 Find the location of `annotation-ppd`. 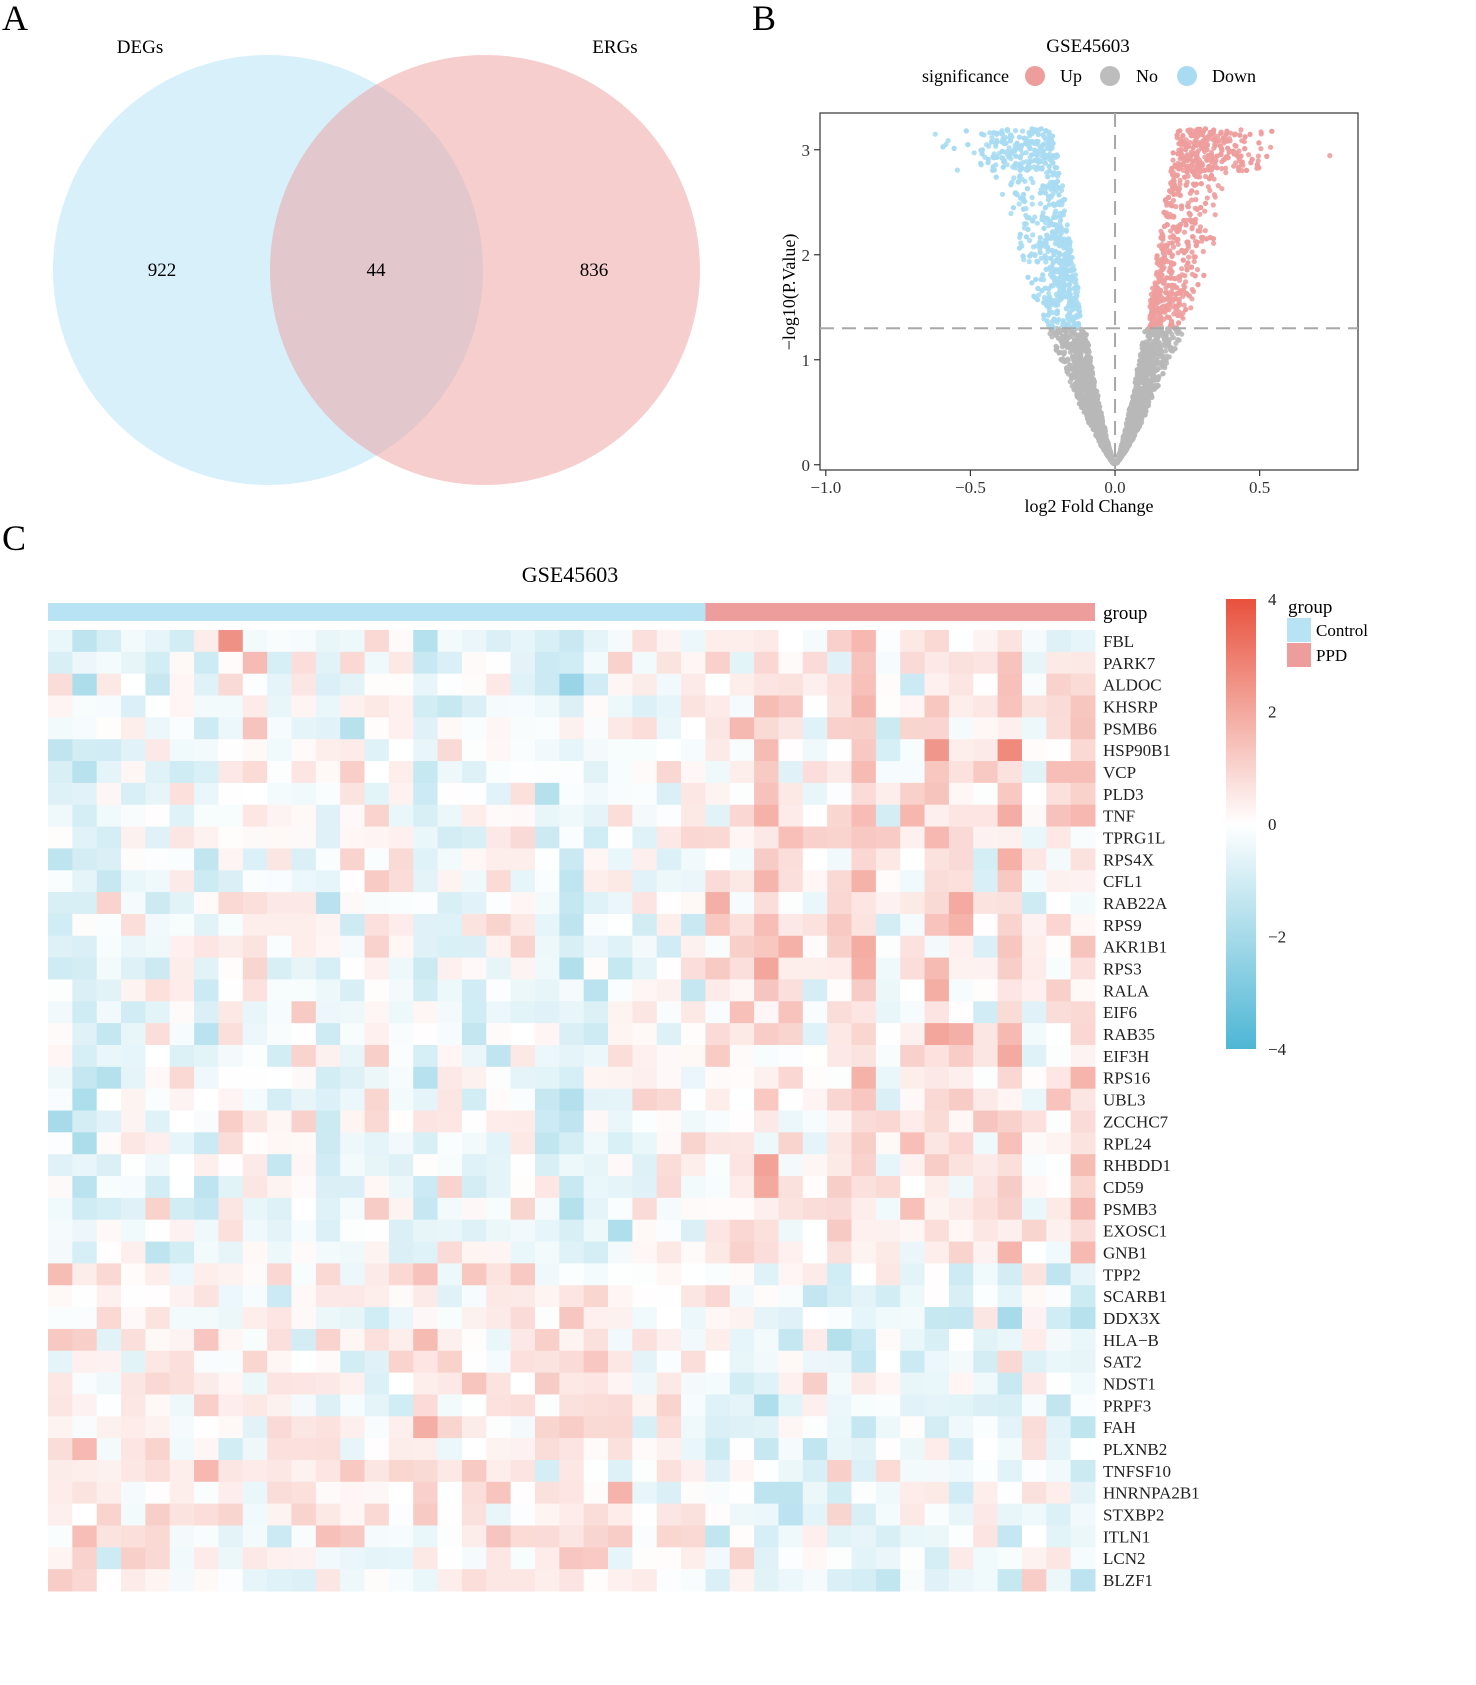

annotation-ppd is located at coordinates (900, 612).